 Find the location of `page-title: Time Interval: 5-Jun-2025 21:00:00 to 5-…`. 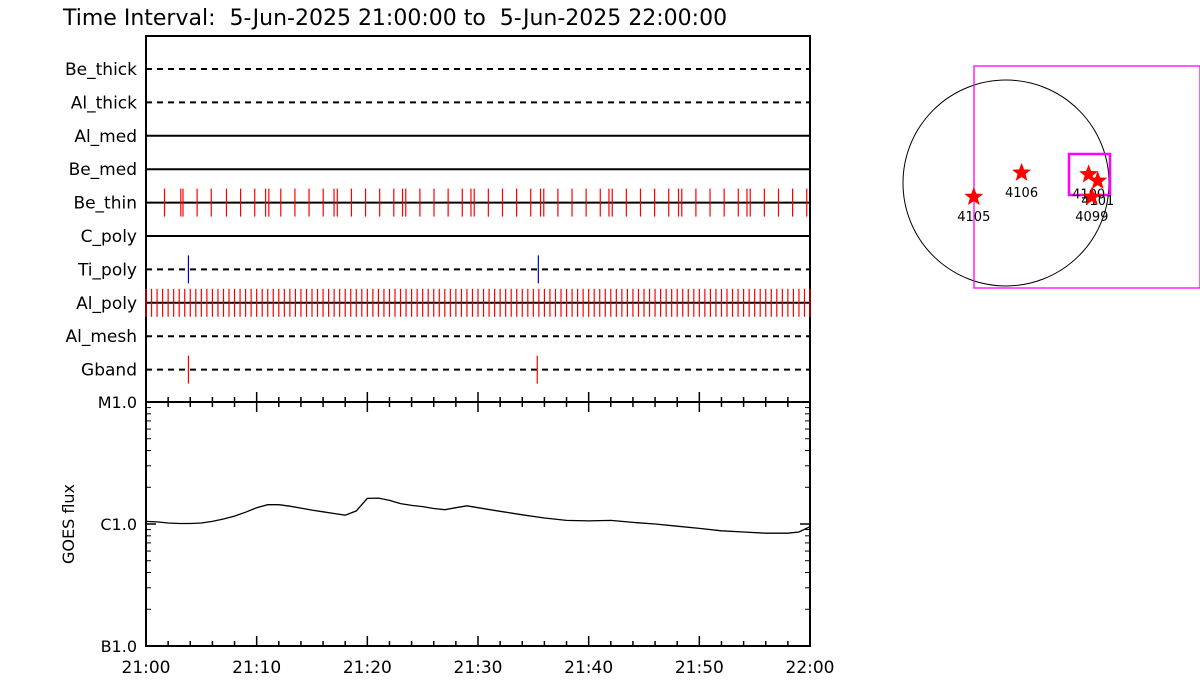

page-title: Time Interval: 5-Jun-2025 21:00:00 to 5-… is located at coordinates (394, 18).